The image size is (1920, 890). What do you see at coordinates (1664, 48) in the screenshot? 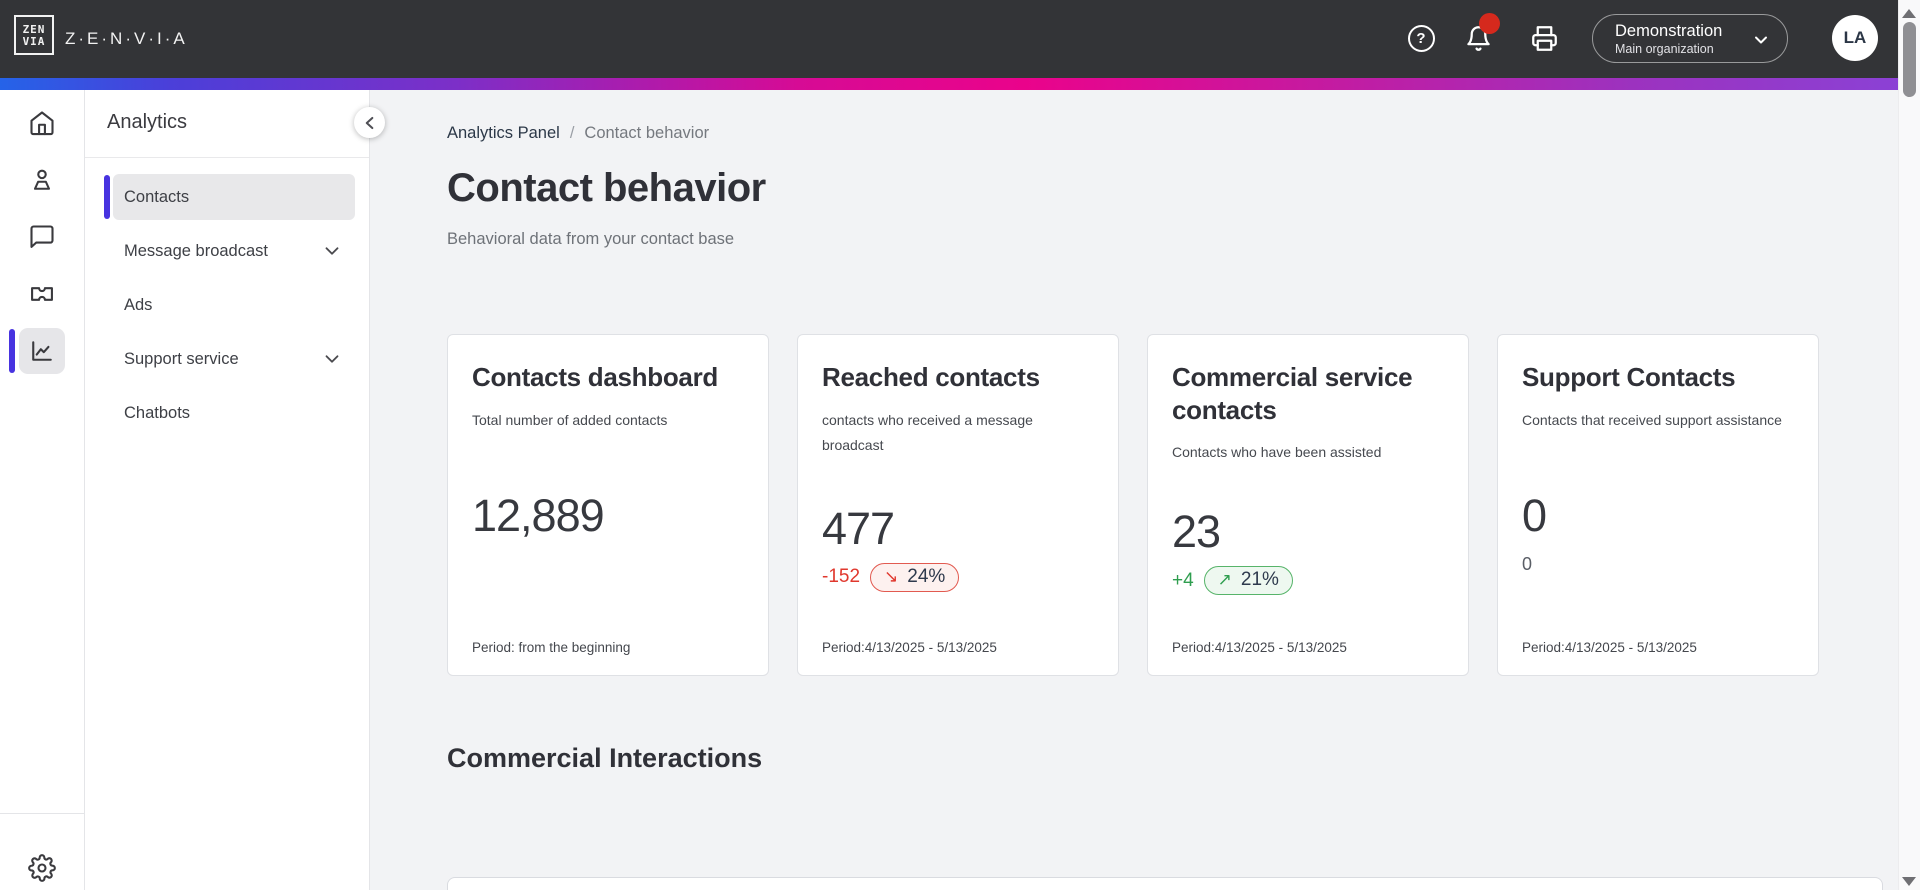
I see `organization-subtitle: Main organization` at bounding box center [1664, 48].